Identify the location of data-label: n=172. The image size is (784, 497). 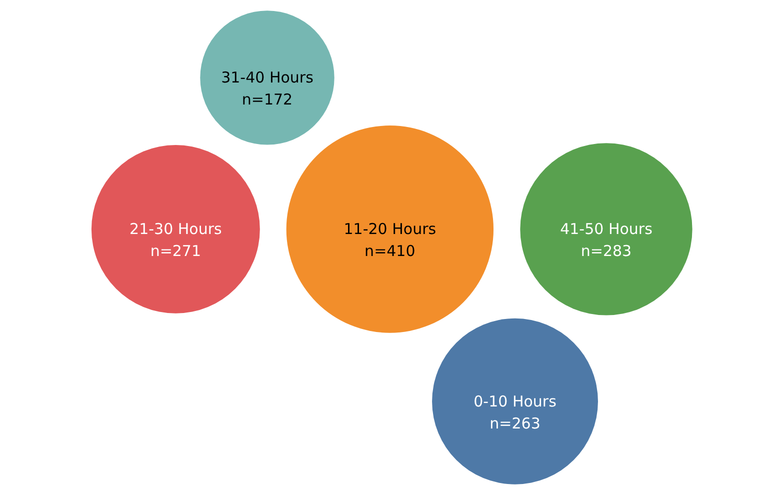
(267, 99).